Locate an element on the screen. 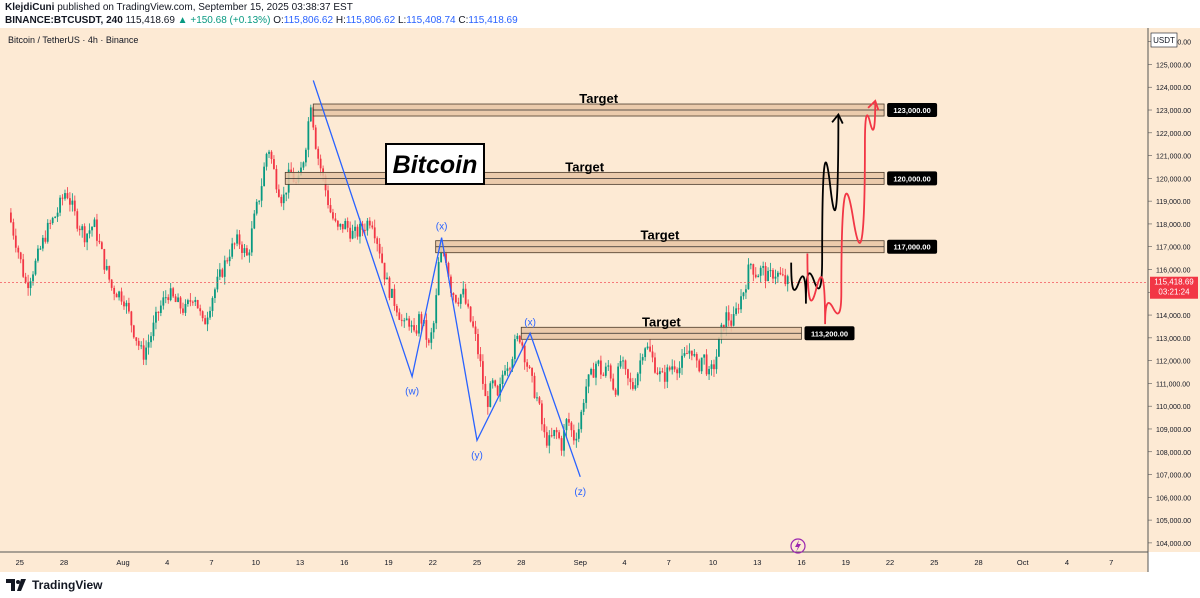 This screenshot has width=1200, height=598. last-price: 115,418.69 is located at coordinates (150, 20).